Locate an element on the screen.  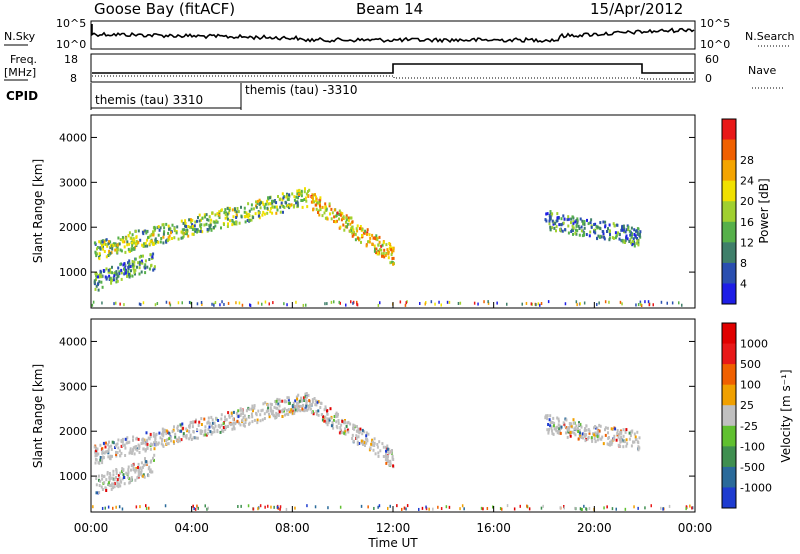
x-tick-label: 00:00 is located at coordinates (695, 528).